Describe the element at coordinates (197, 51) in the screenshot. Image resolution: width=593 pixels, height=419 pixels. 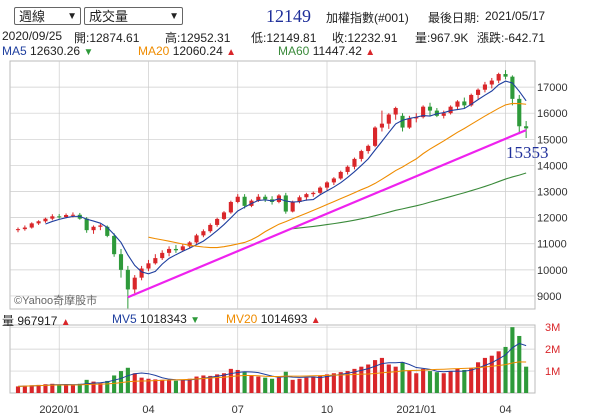
I see `ma20-value: 12060.24` at that location.